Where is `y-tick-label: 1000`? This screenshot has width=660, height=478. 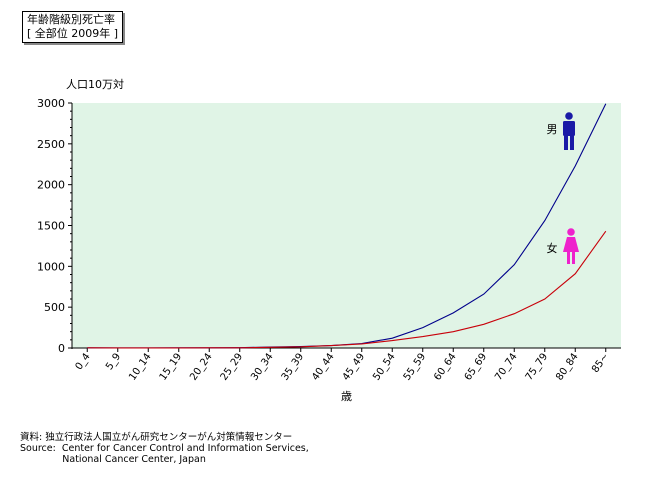
y-tick-label: 1000 is located at coordinates (51, 266).